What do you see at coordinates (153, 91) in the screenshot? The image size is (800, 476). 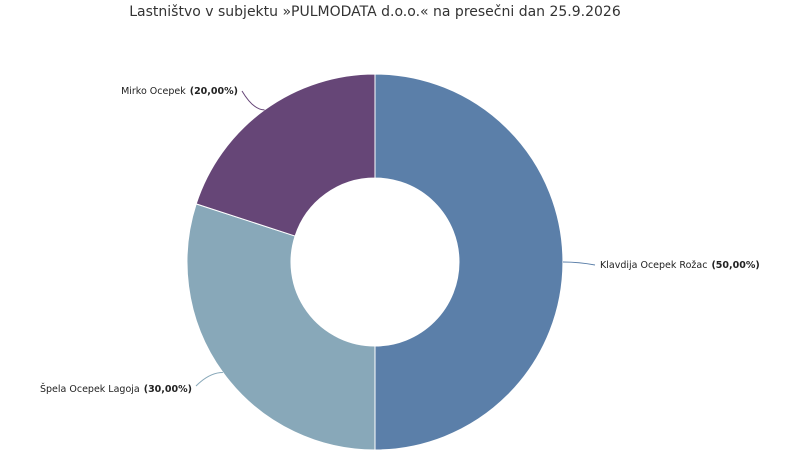 I see `slice-name: Mirko Ocepek` at bounding box center [153, 91].